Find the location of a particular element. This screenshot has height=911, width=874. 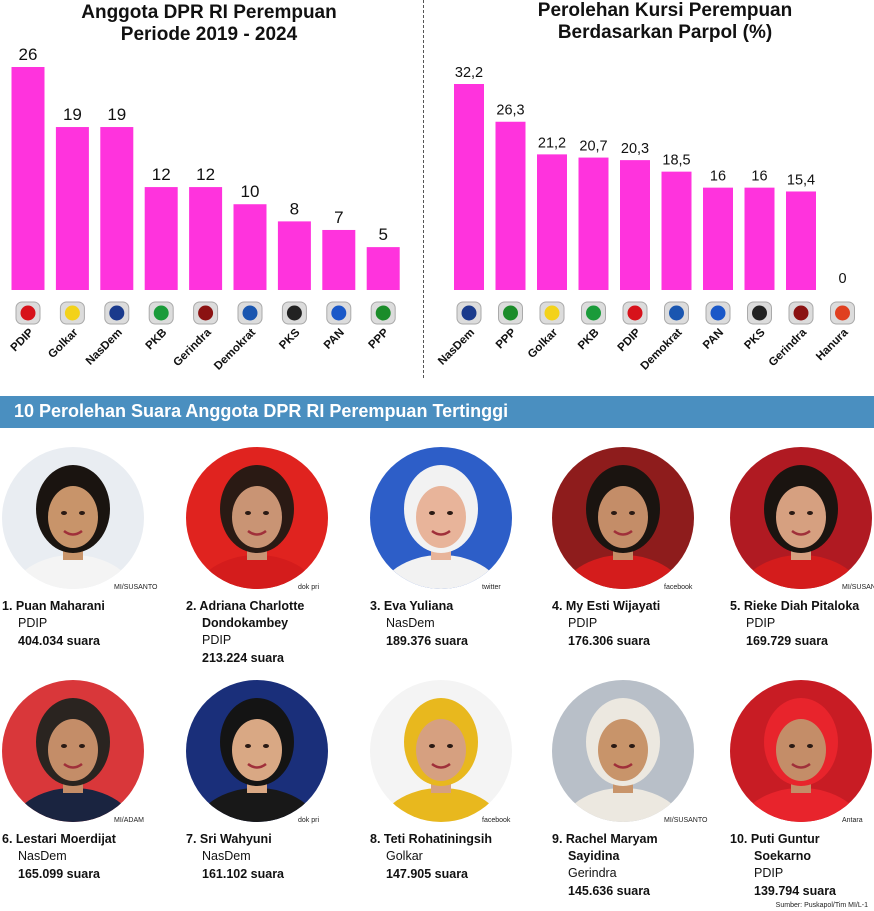

category-label: Hanura is located at coordinates (832, 344).